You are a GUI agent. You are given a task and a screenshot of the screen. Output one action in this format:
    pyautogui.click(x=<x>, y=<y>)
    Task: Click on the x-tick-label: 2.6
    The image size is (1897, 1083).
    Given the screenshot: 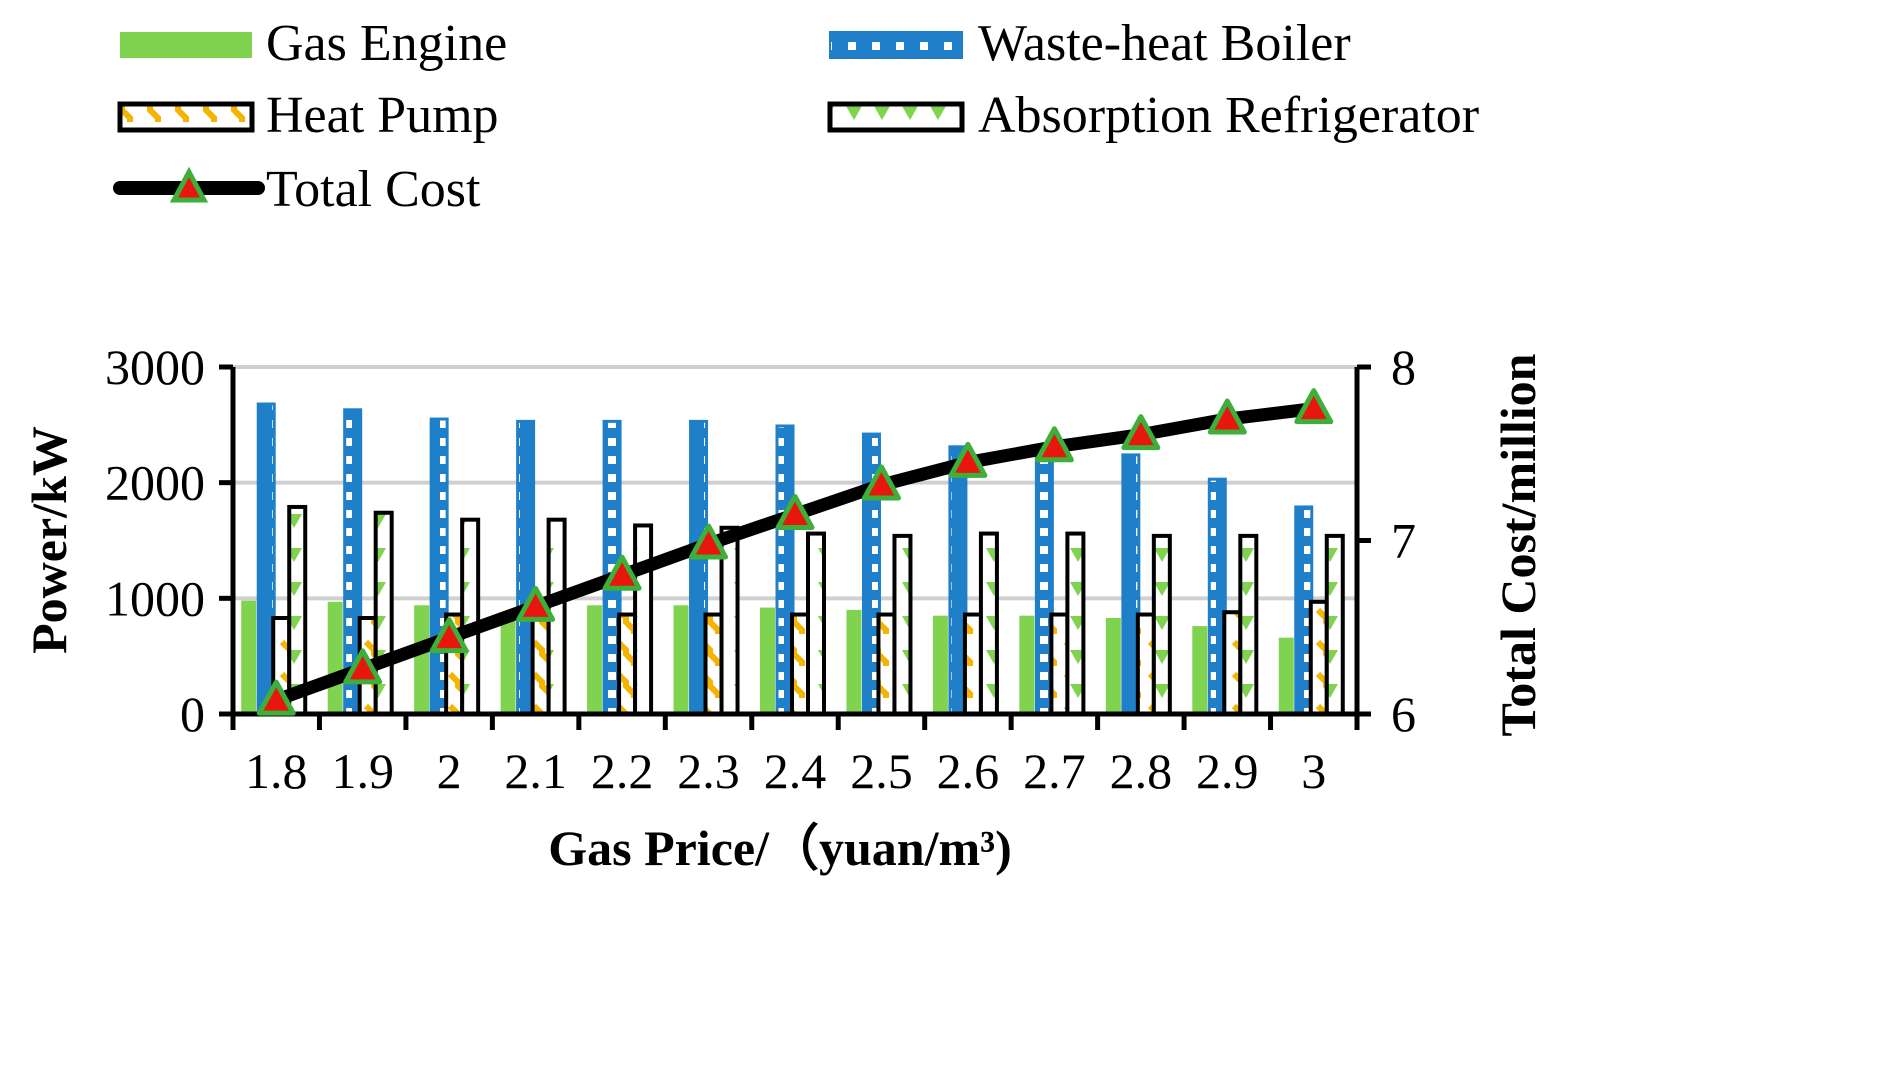 What is the action you would take?
    pyautogui.click(x=968, y=771)
    